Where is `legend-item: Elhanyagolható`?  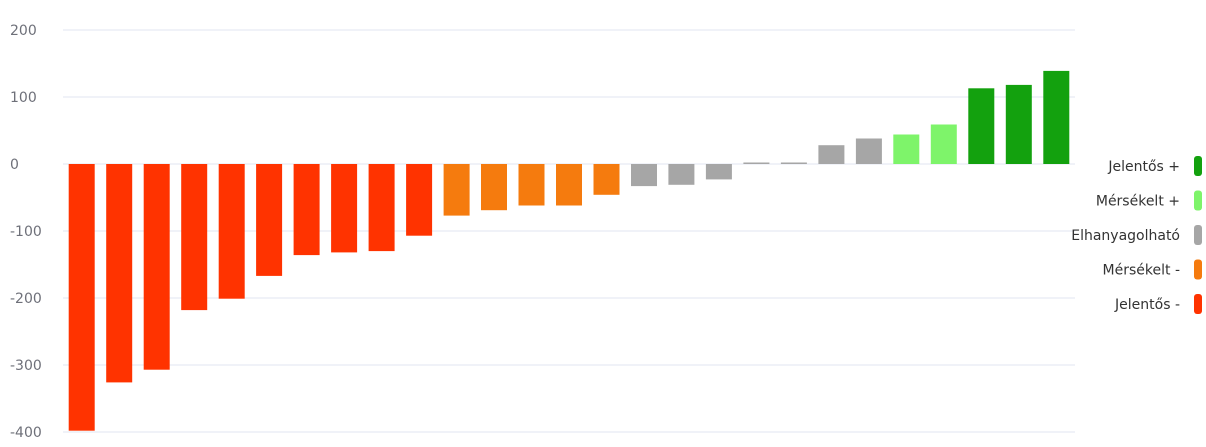
legend-item: Elhanyagolható is located at coordinates (1136, 235).